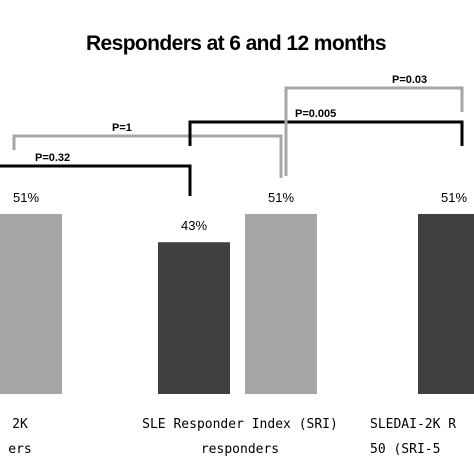 The width and height of the screenshot is (474, 474). What do you see at coordinates (194, 225) in the screenshot?
I see `value-label-b-6m: 43%` at bounding box center [194, 225].